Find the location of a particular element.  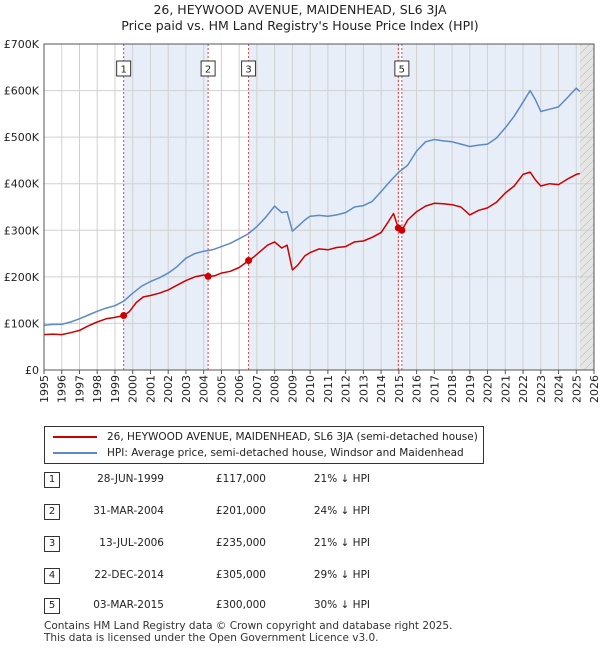

x-tick-label: 2016 is located at coordinates (417, 389).